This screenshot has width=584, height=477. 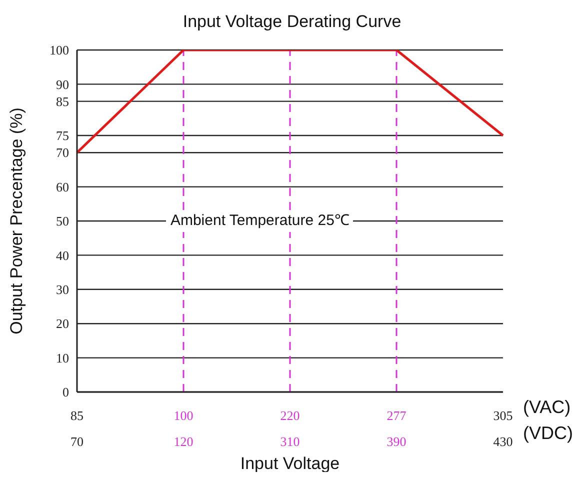 I want to click on y-tick-label: 40, so click(x=62, y=255).